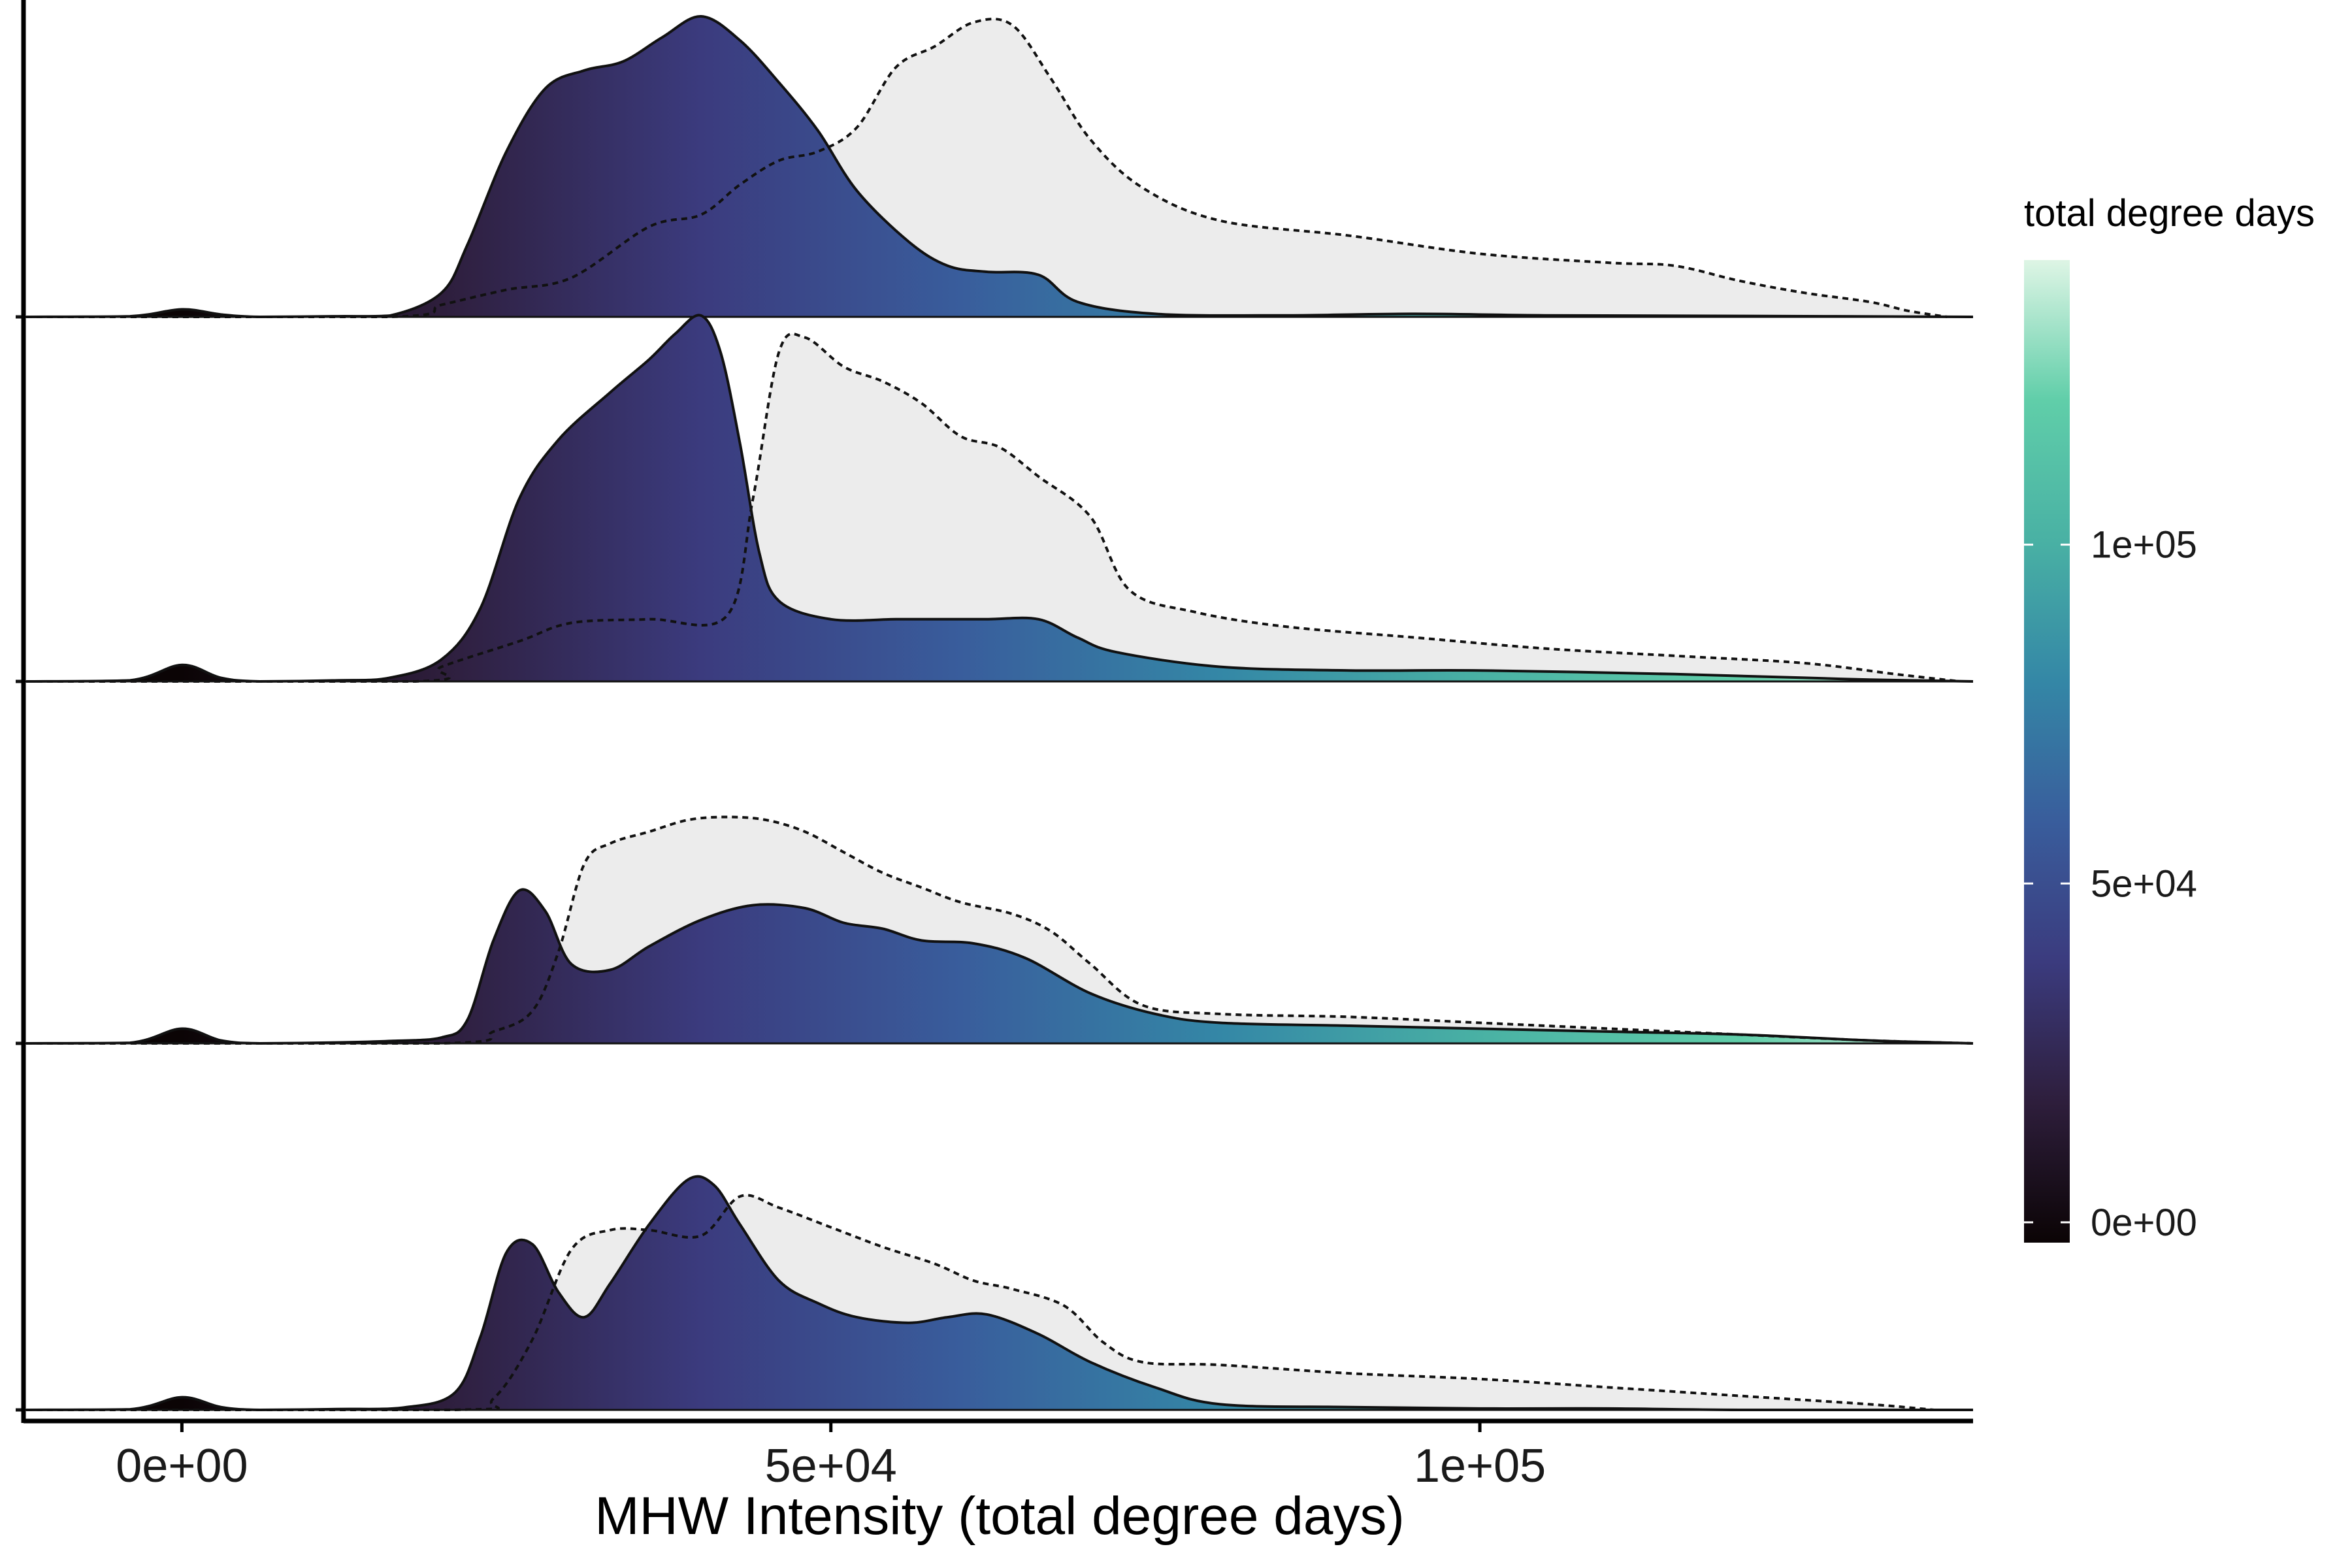  Describe the element at coordinates (2144, 883) in the screenshot. I see `legend-tick-label: 5e+04` at that location.